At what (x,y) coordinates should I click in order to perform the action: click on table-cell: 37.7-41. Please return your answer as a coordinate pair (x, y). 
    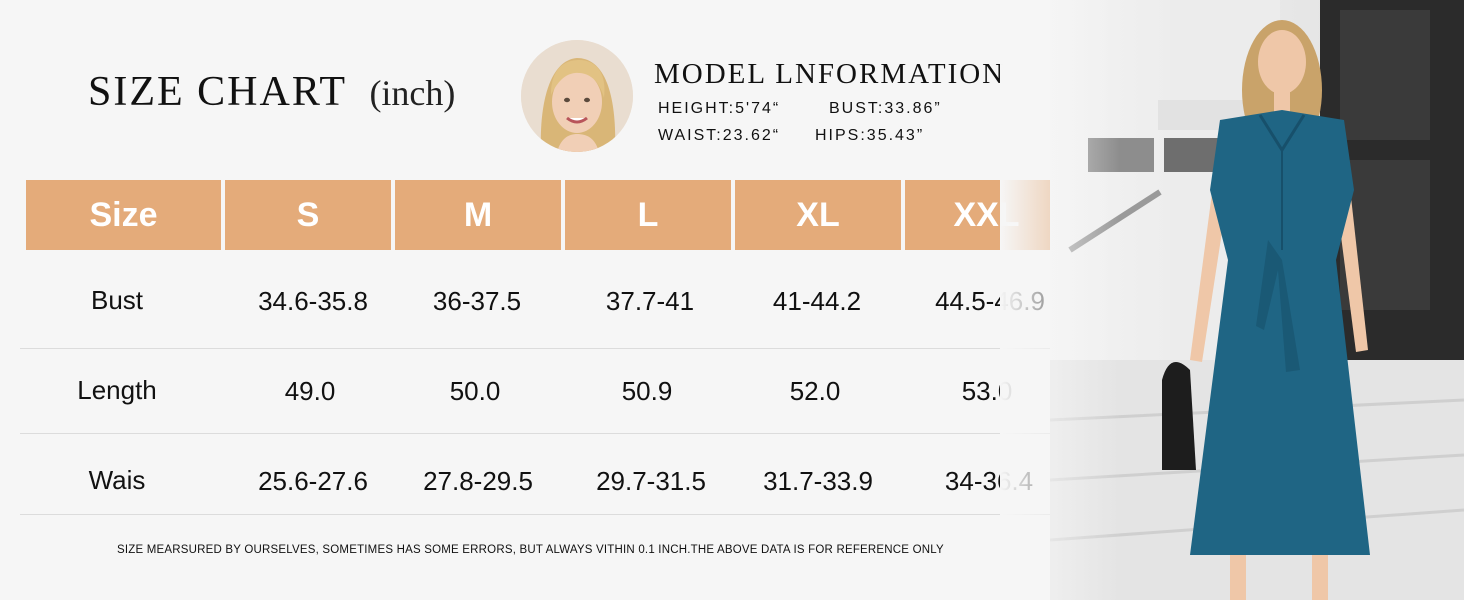
    Looking at the image, I should click on (650, 301).